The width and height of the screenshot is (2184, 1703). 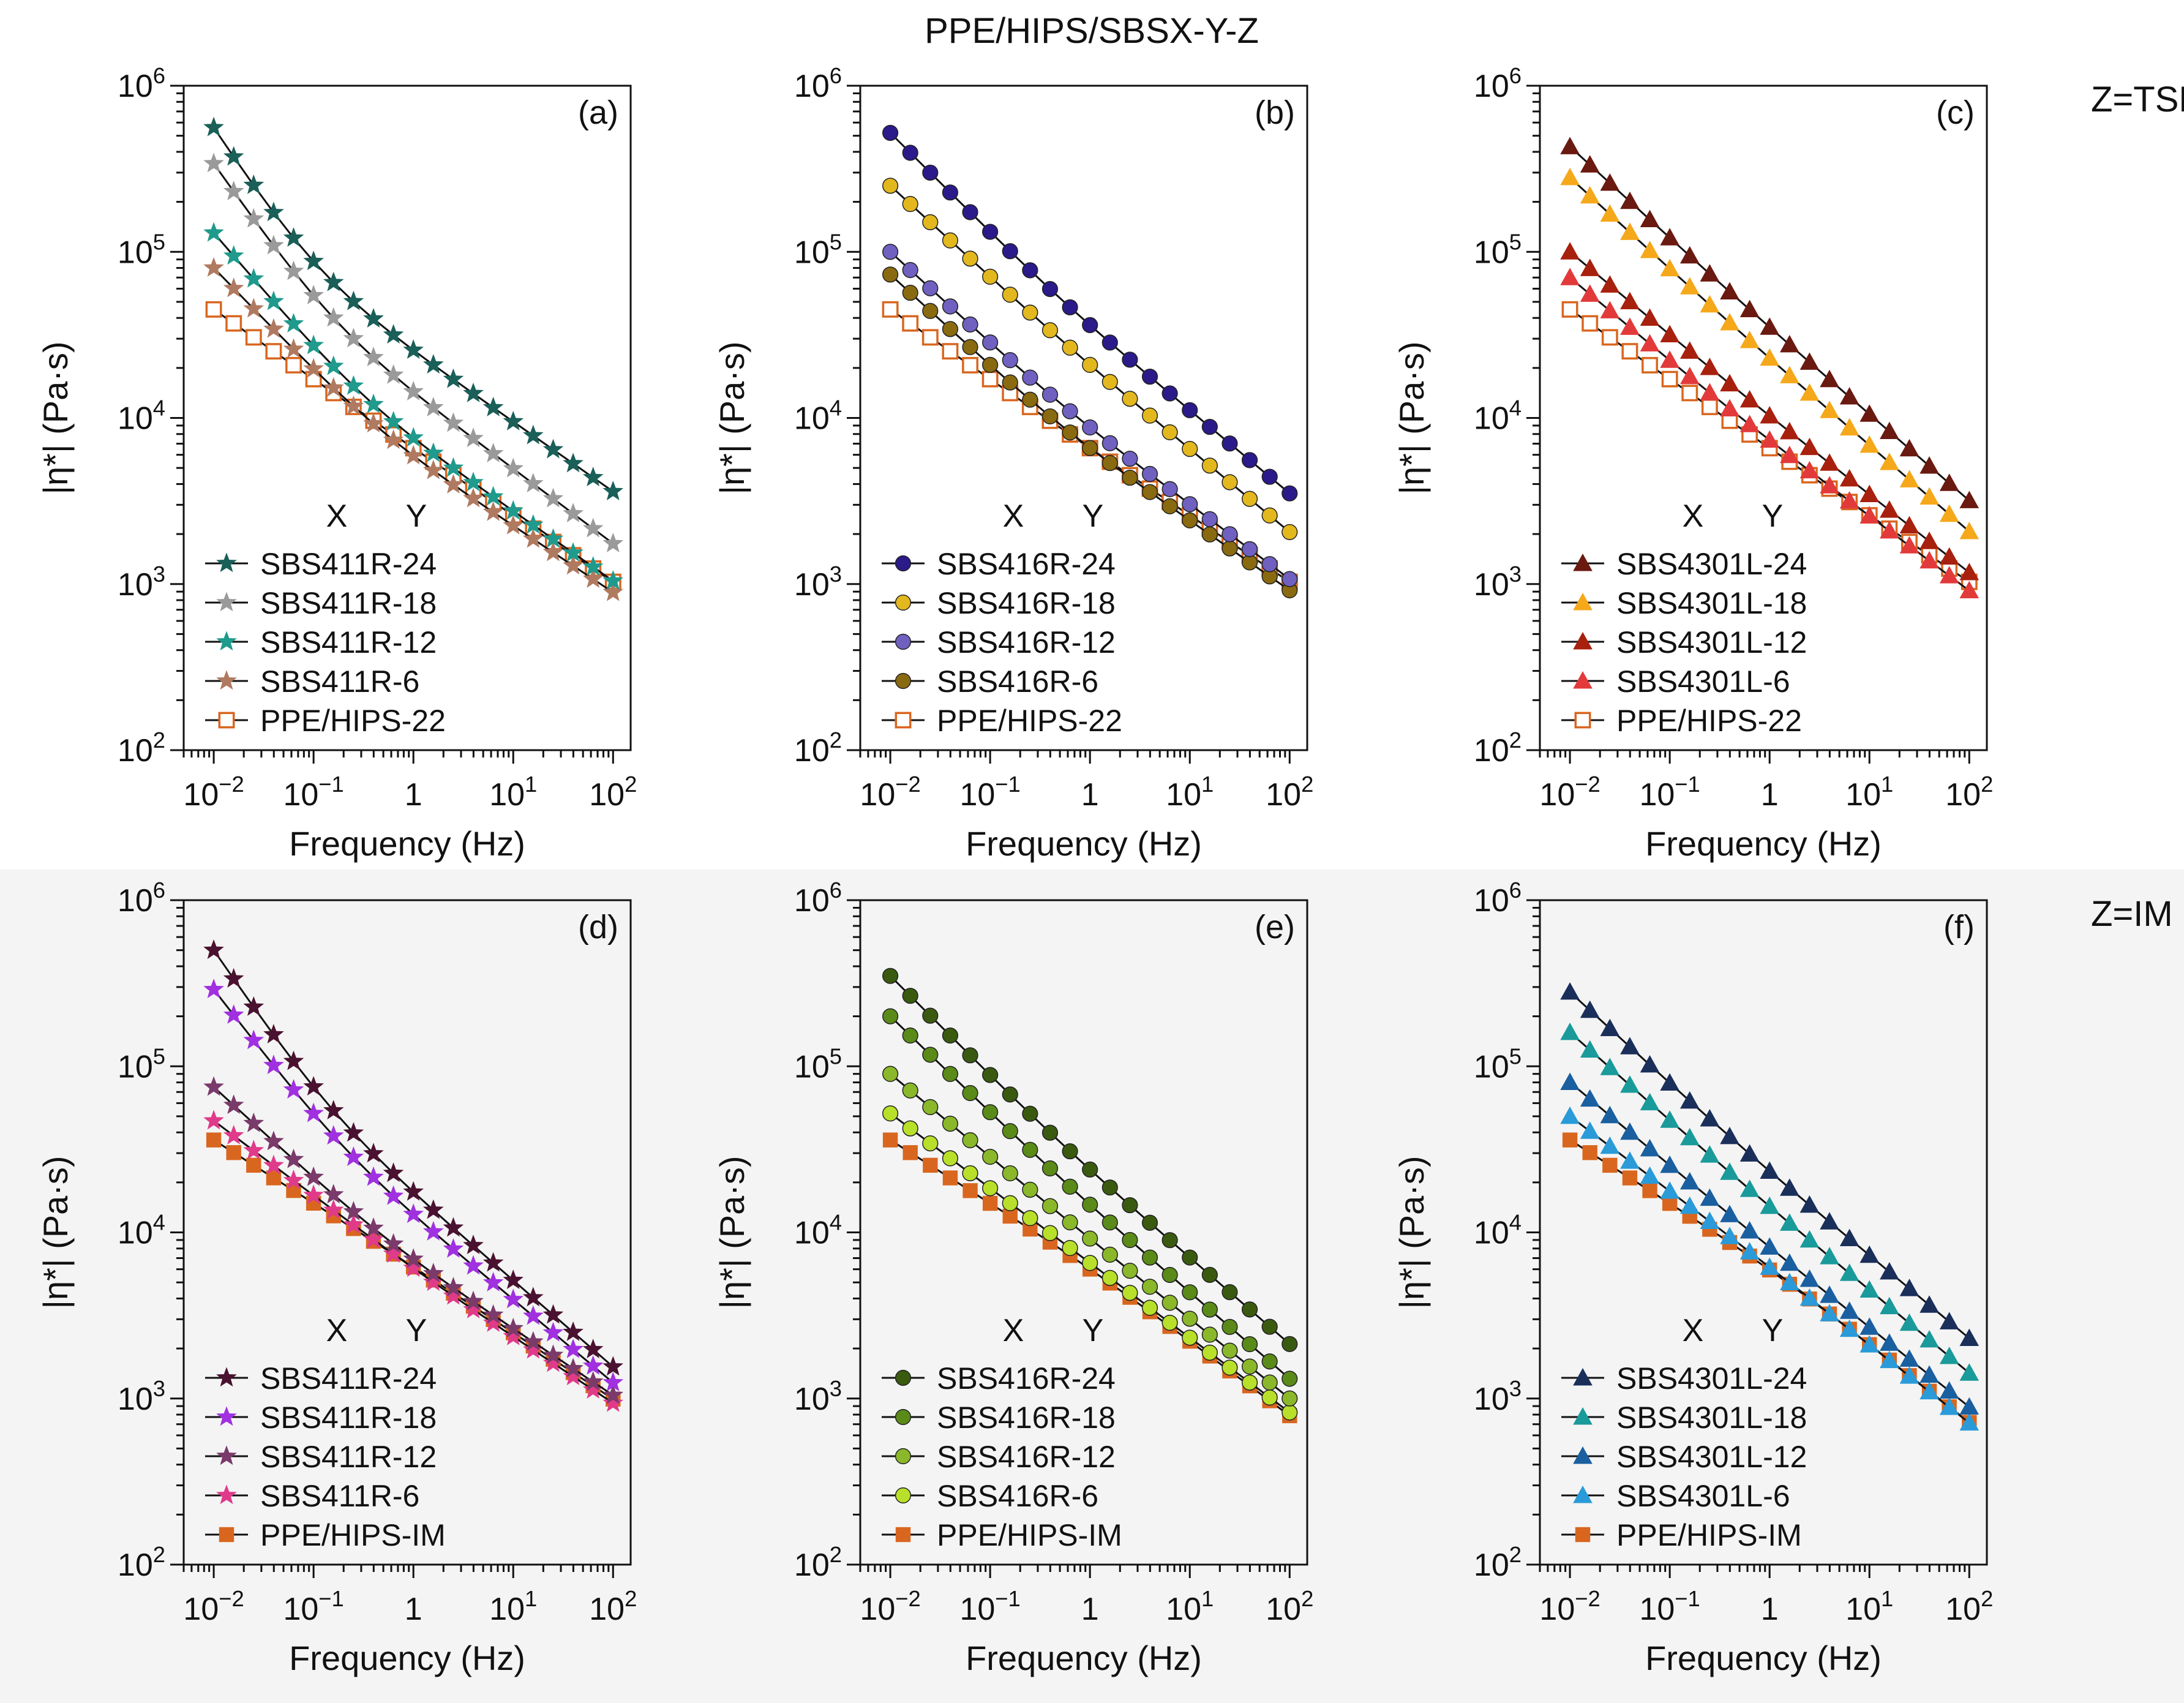 What do you see at coordinates (732, 1232) in the screenshot?
I see `y-axis-label: |η*| (Pa·s)` at bounding box center [732, 1232].